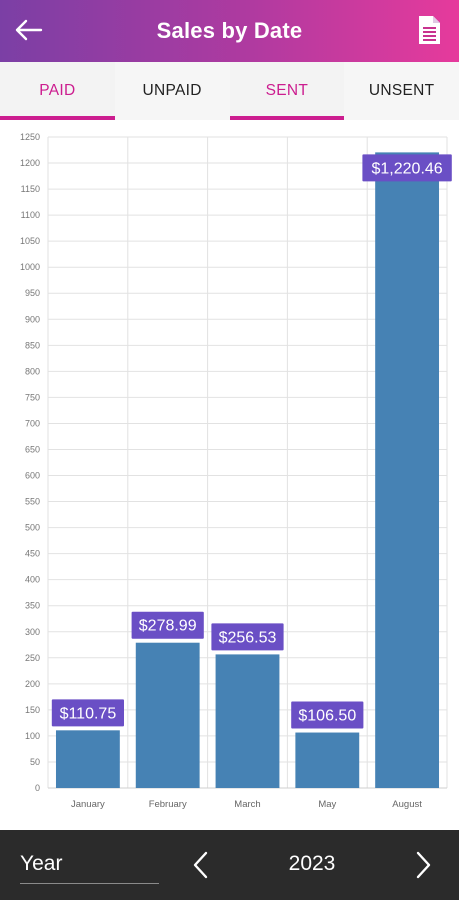 This screenshot has width=459, height=900. I want to click on y-tick-label: 50, so click(35, 762).